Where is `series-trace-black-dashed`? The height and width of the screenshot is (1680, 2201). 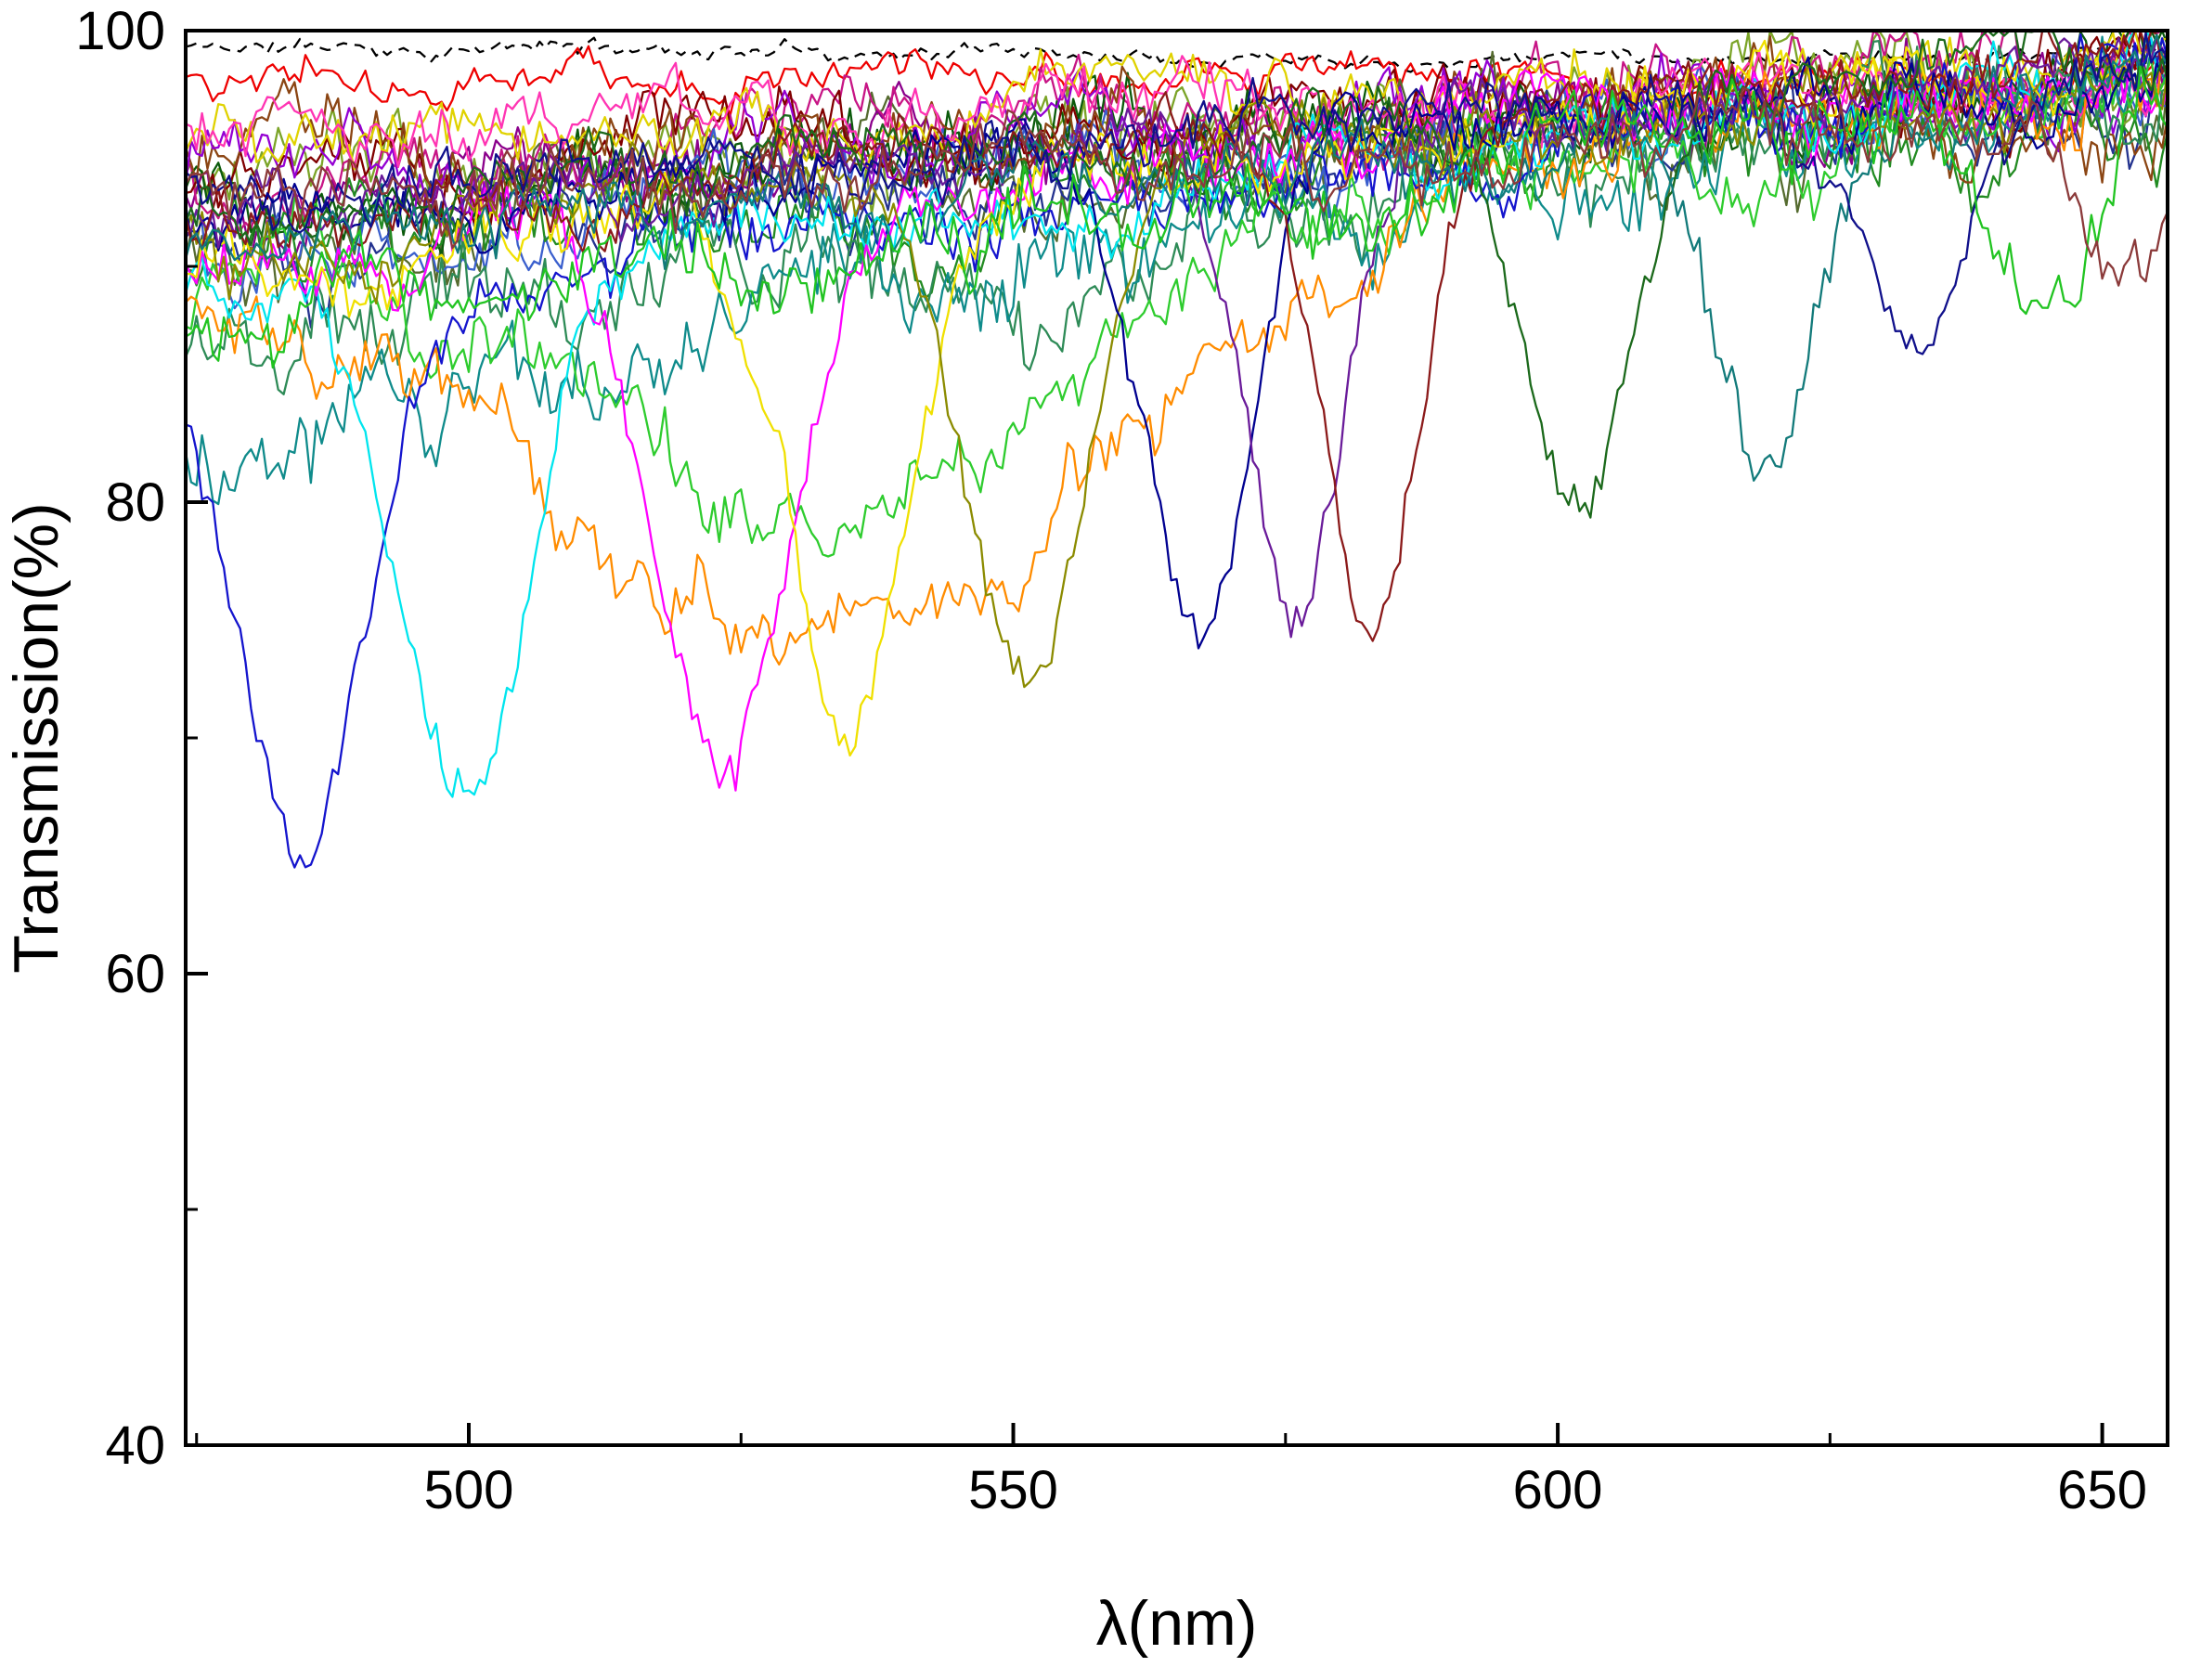 series-trace-black-dashed is located at coordinates (1177, 54).